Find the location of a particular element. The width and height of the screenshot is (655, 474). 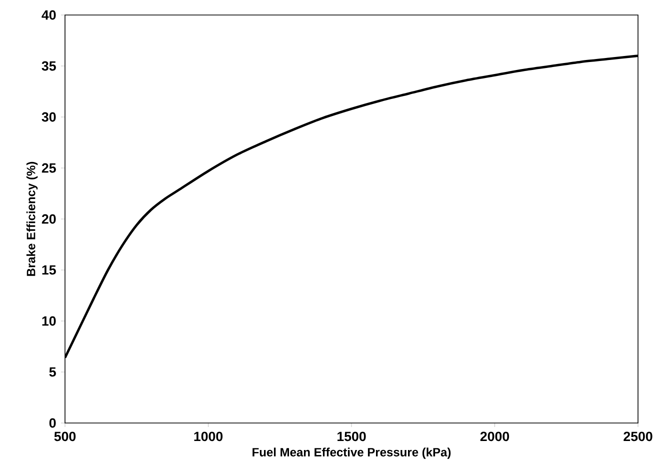

y-tick-label: 25 is located at coordinates (49, 168).